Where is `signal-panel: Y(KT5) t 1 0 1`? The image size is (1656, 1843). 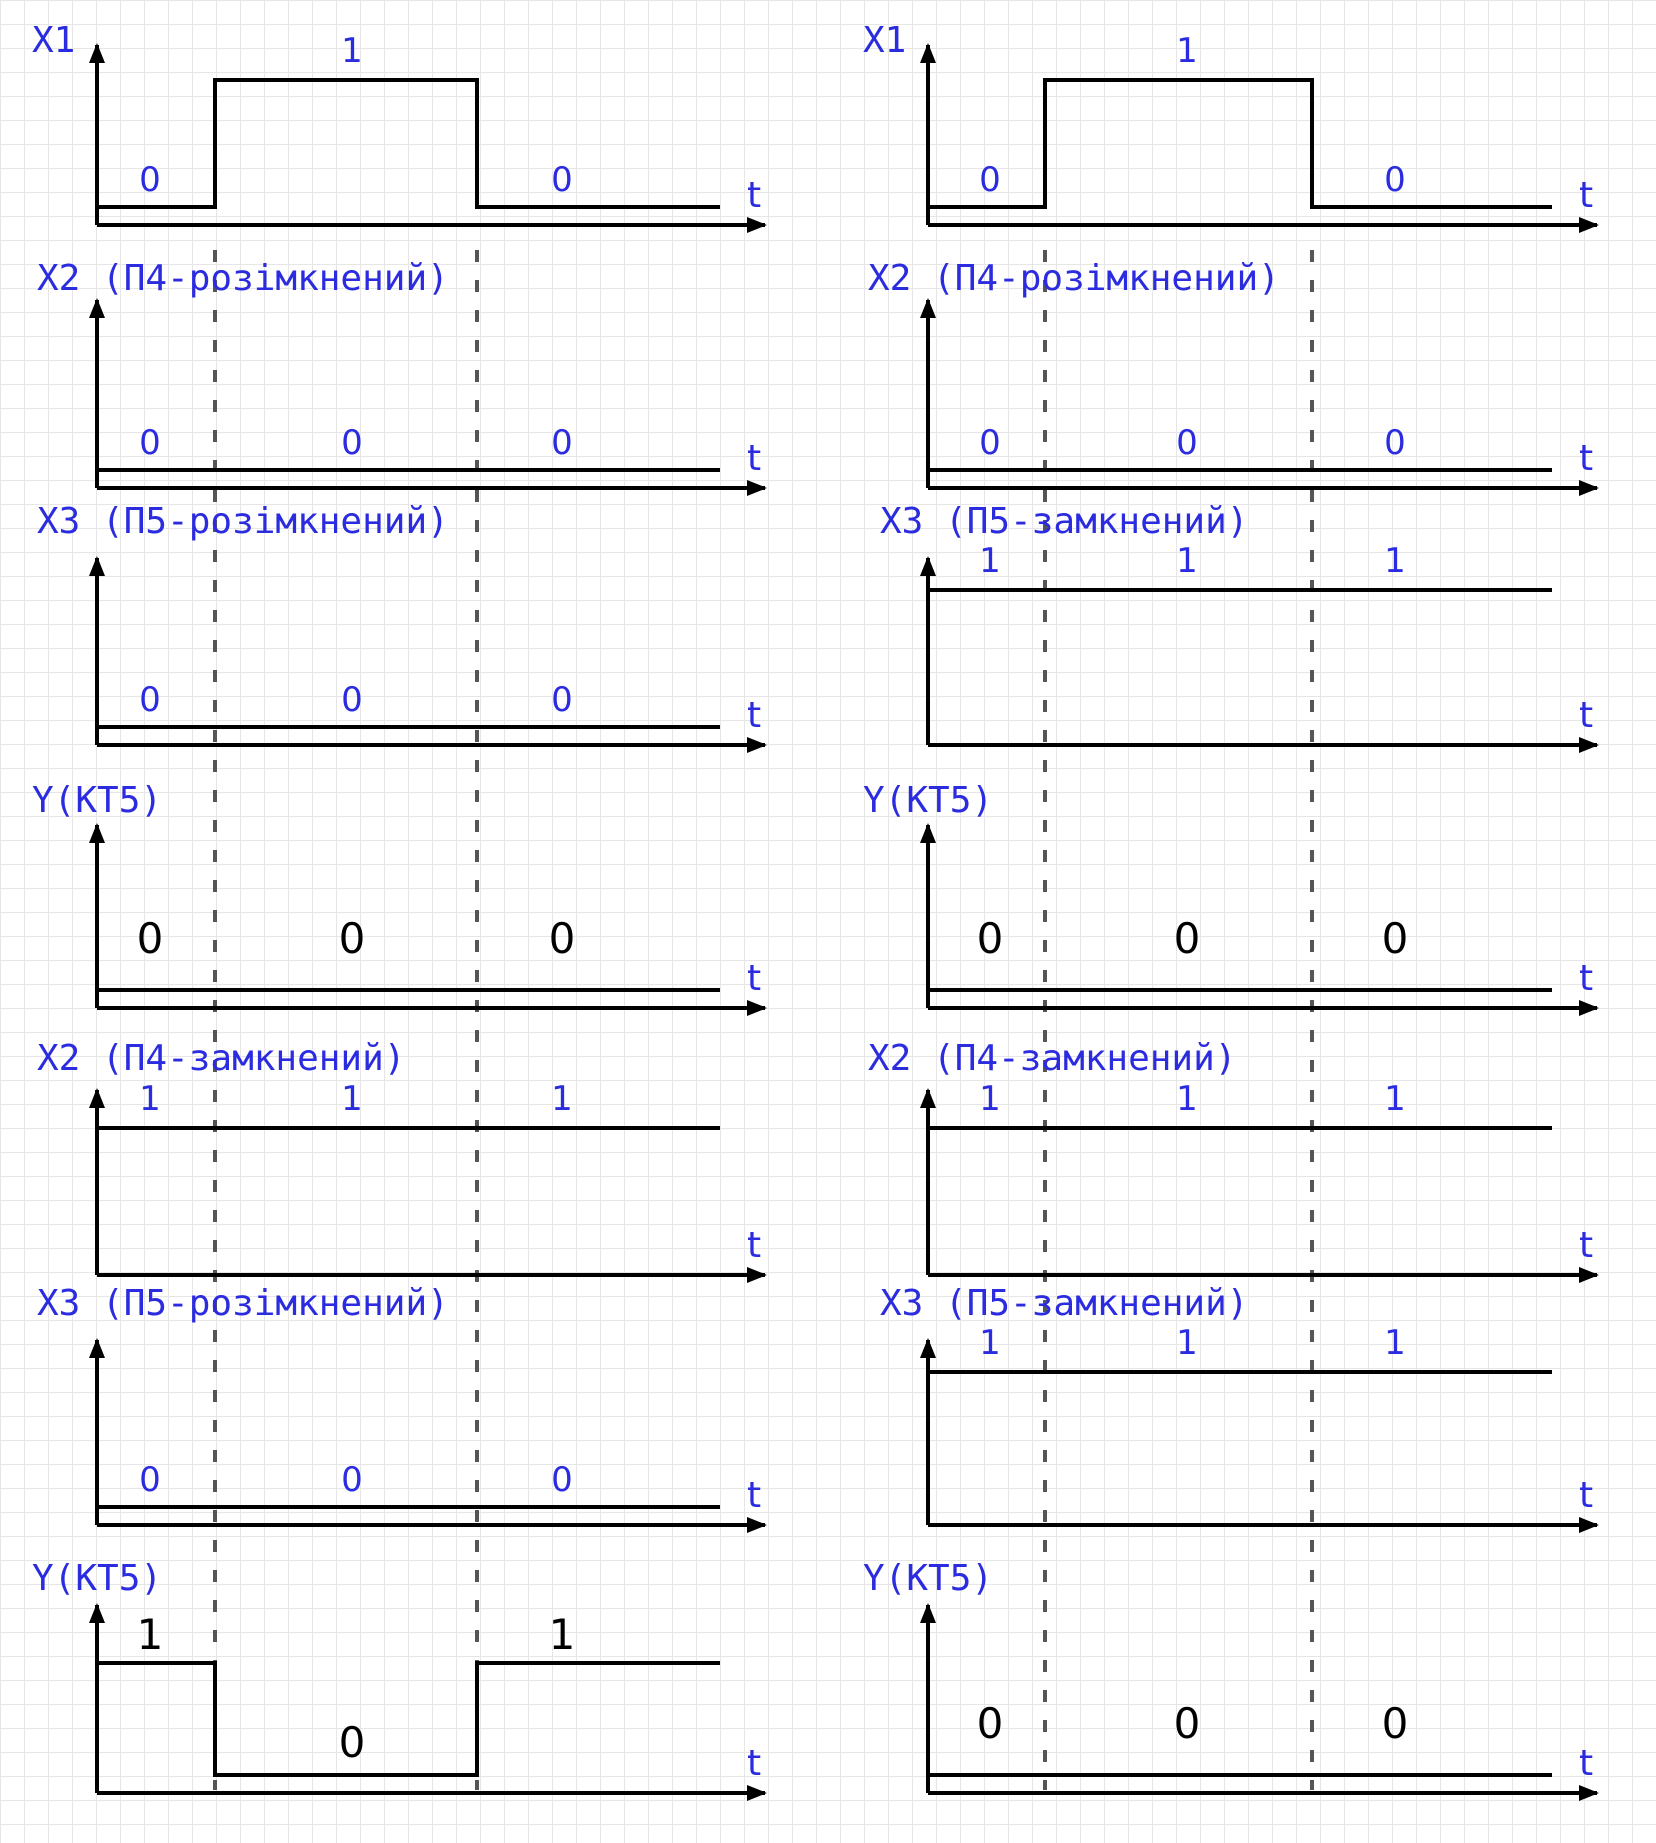
signal-panel: Y(KT5) t 1 0 1 is located at coordinates (399, 1679).